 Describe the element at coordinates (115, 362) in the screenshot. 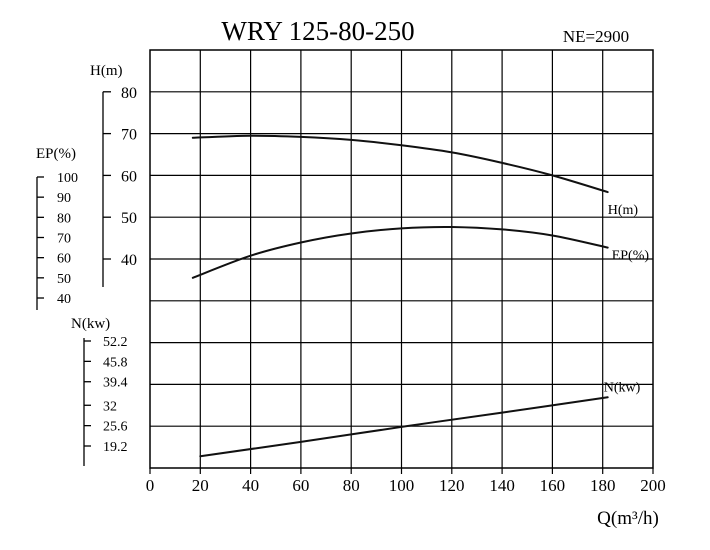

I see `n-tick-label: 45.8` at that location.